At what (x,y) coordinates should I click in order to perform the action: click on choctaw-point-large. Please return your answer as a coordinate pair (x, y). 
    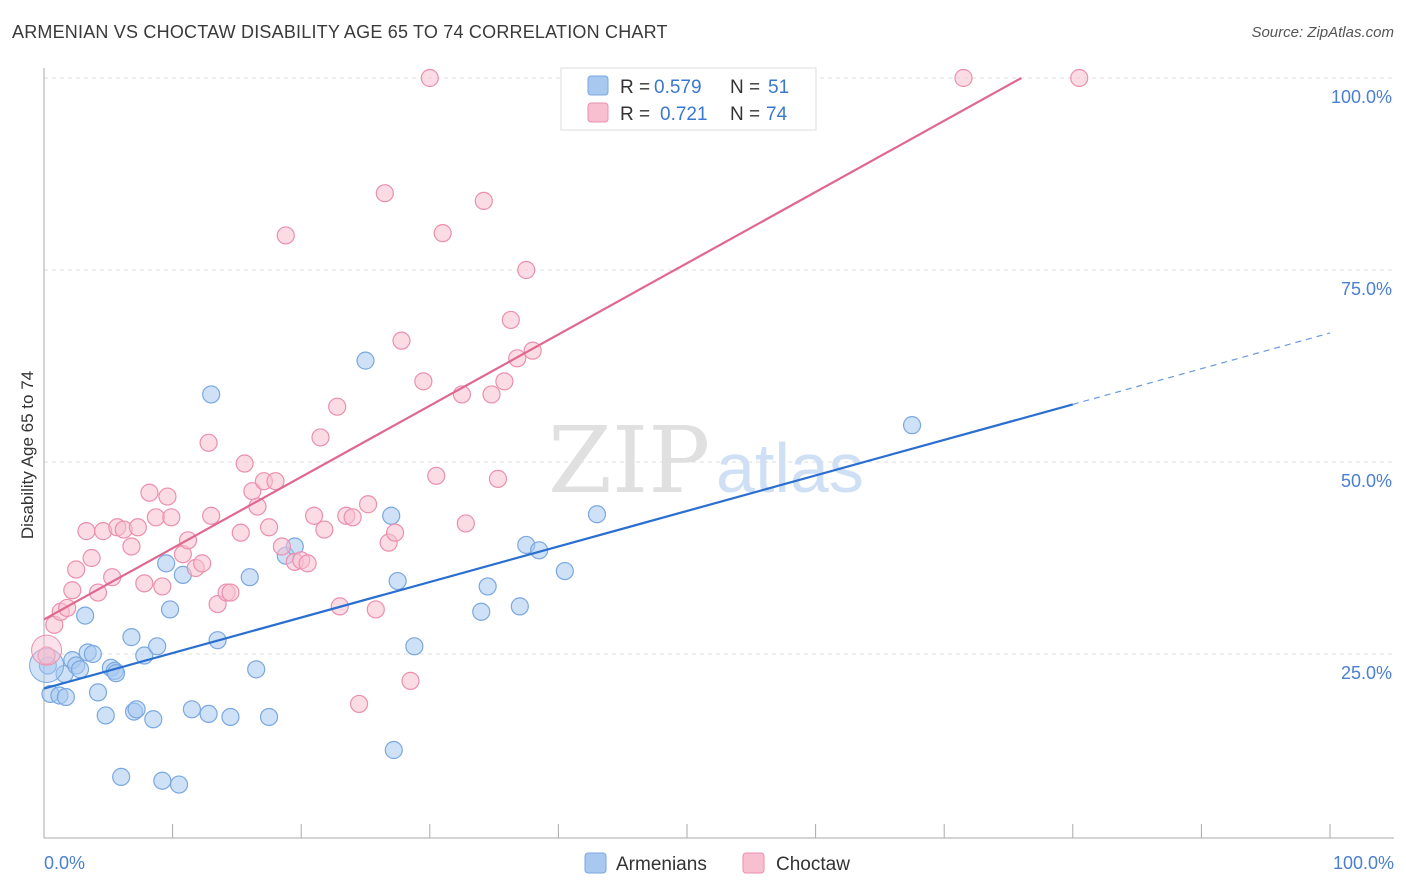
    Looking at the image, I should click on (47, 650).